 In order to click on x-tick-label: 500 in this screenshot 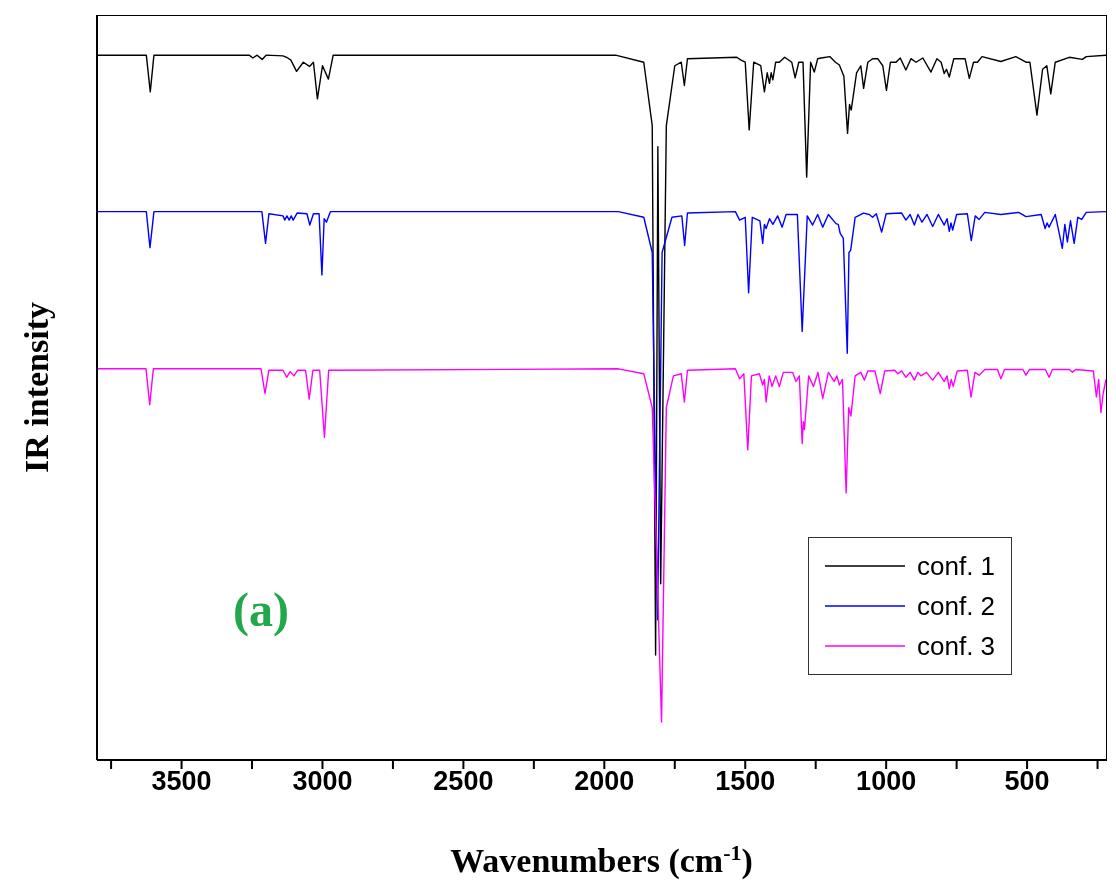, I will do `click(1027, 781)`.